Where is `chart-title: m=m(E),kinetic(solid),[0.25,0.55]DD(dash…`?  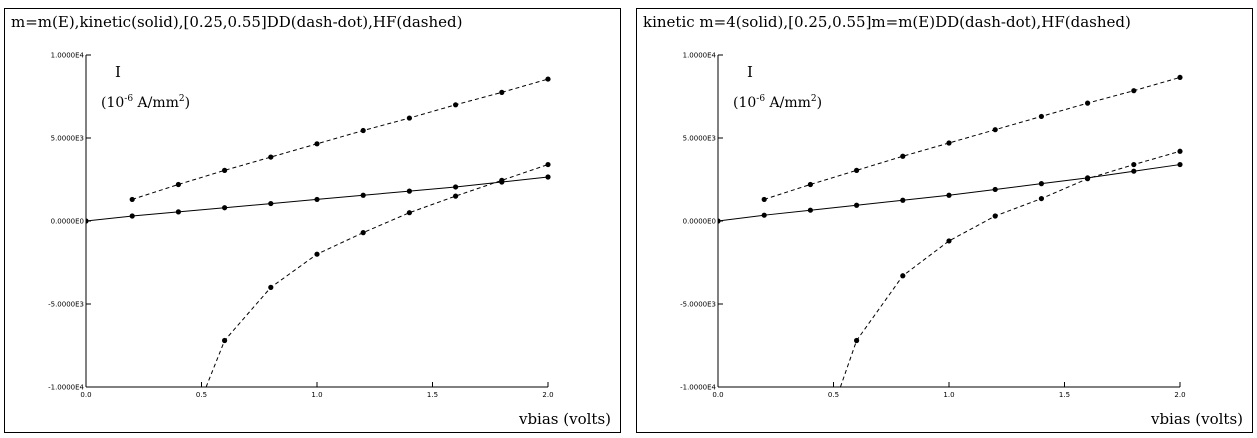
chart-title: m=m(E),kinetic(solid),[0.25,0.55]DD(dash… is located at coordinates (237, 22).